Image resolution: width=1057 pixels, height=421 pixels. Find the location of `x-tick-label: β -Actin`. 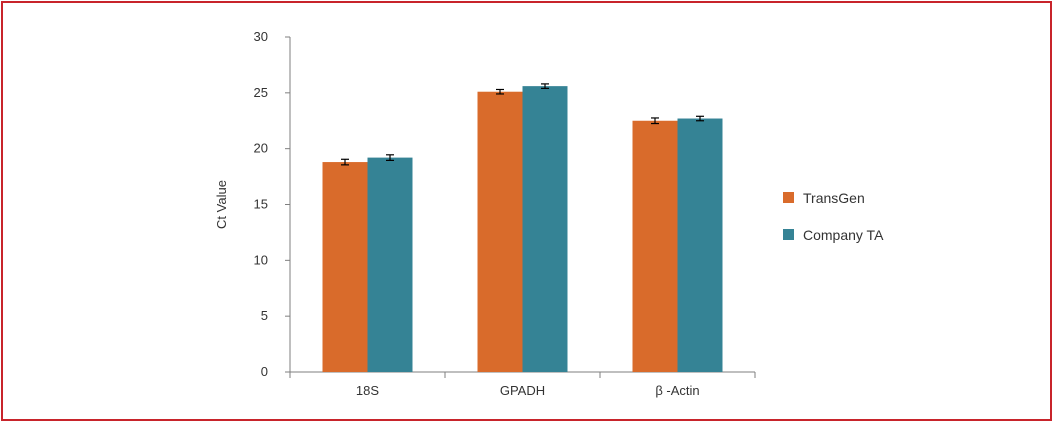

x-tick-label: β -Actin is located at coordinates (677, 390).